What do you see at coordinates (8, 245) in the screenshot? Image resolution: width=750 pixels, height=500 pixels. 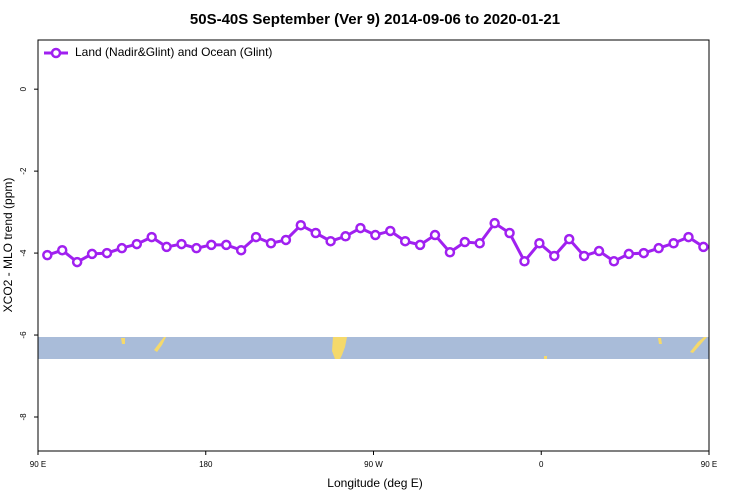 I see `y-axis-label: XCO2 - MLO trend (ppm)` at bounding box center [8, 245].